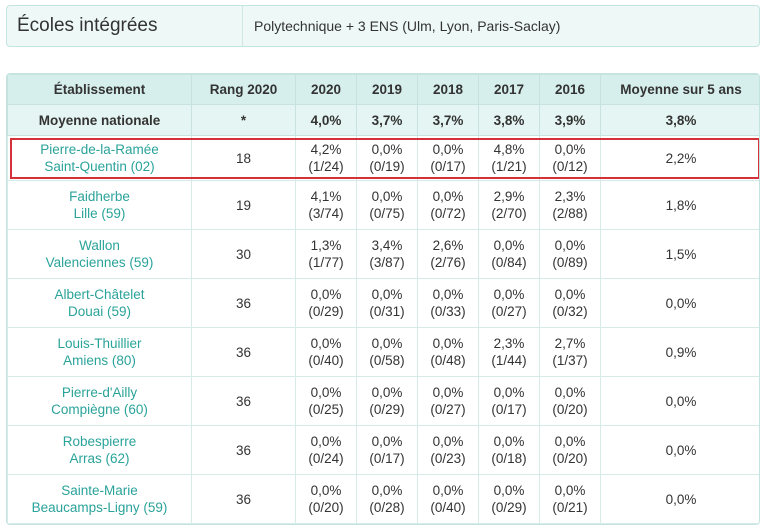 This screenshot has width=768, height=529. I want to click on rank-cell: 30, so click(243, 254).